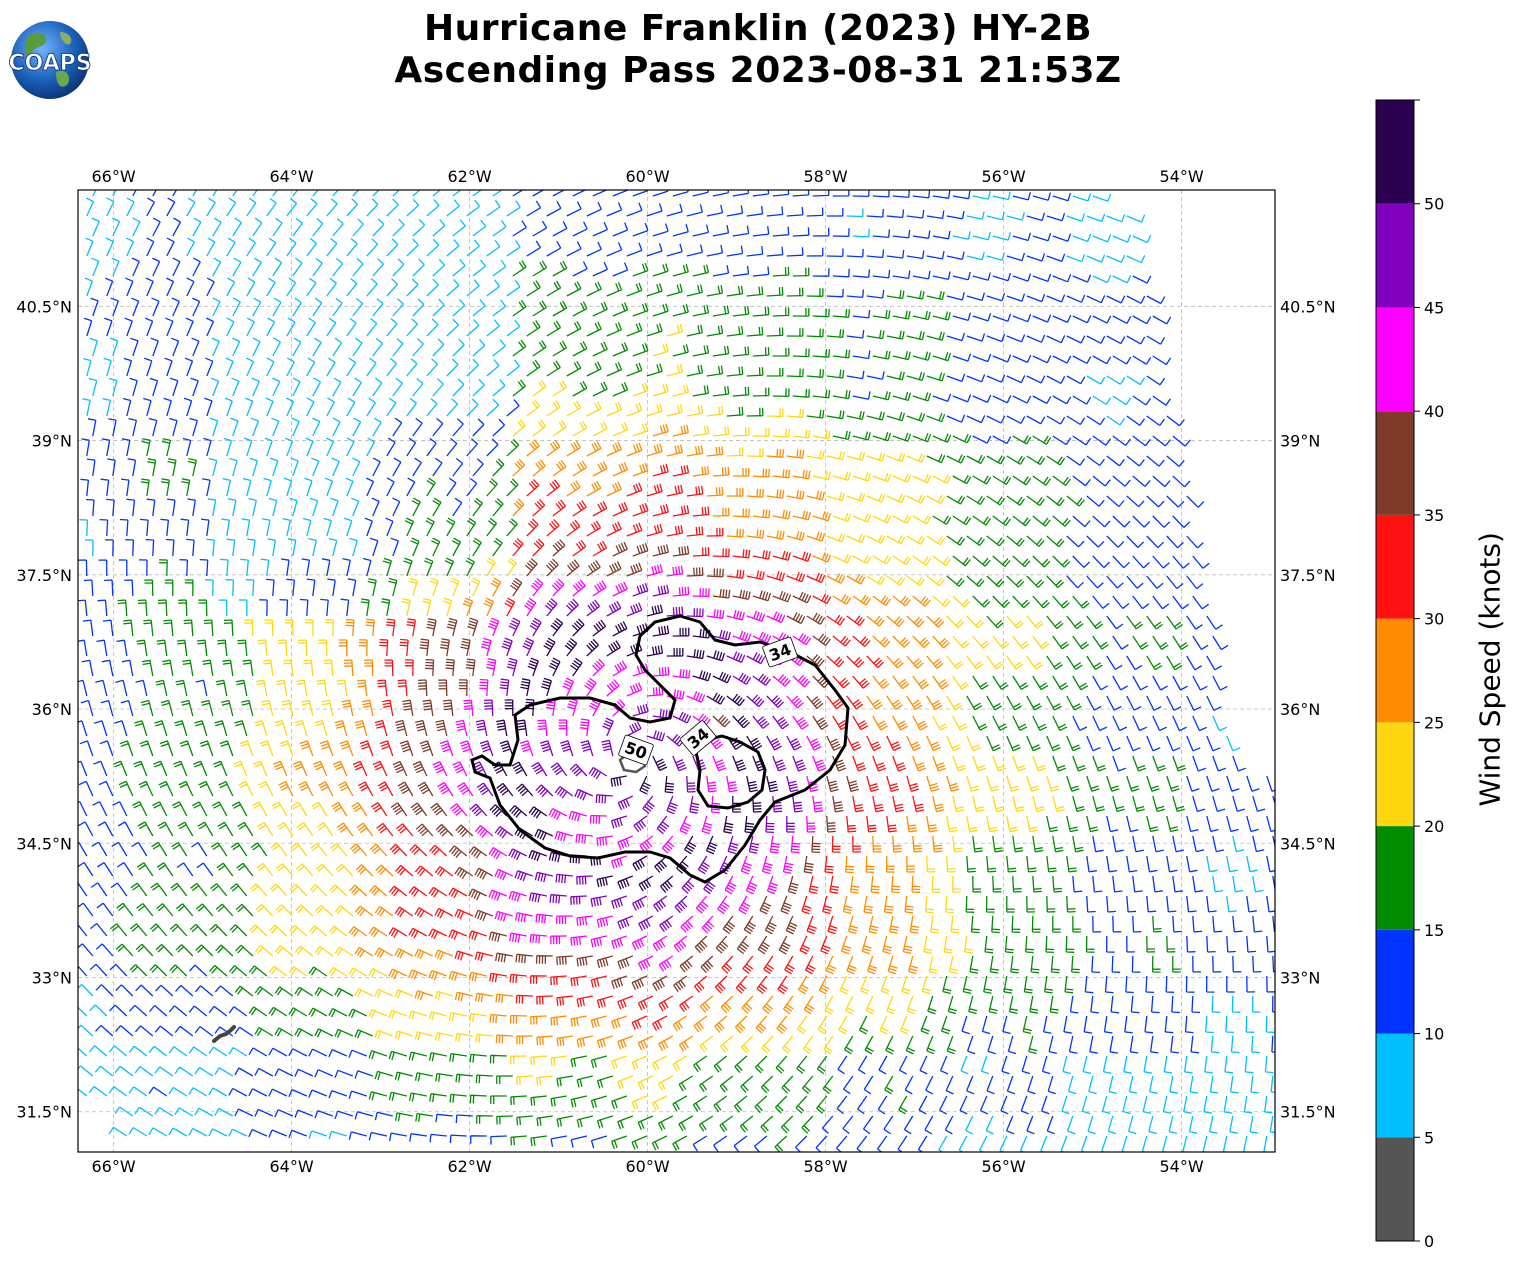 This screenshot has width=1513, height=1264. I want to click on lat-label-right: 39°N, so click(1300, 441).